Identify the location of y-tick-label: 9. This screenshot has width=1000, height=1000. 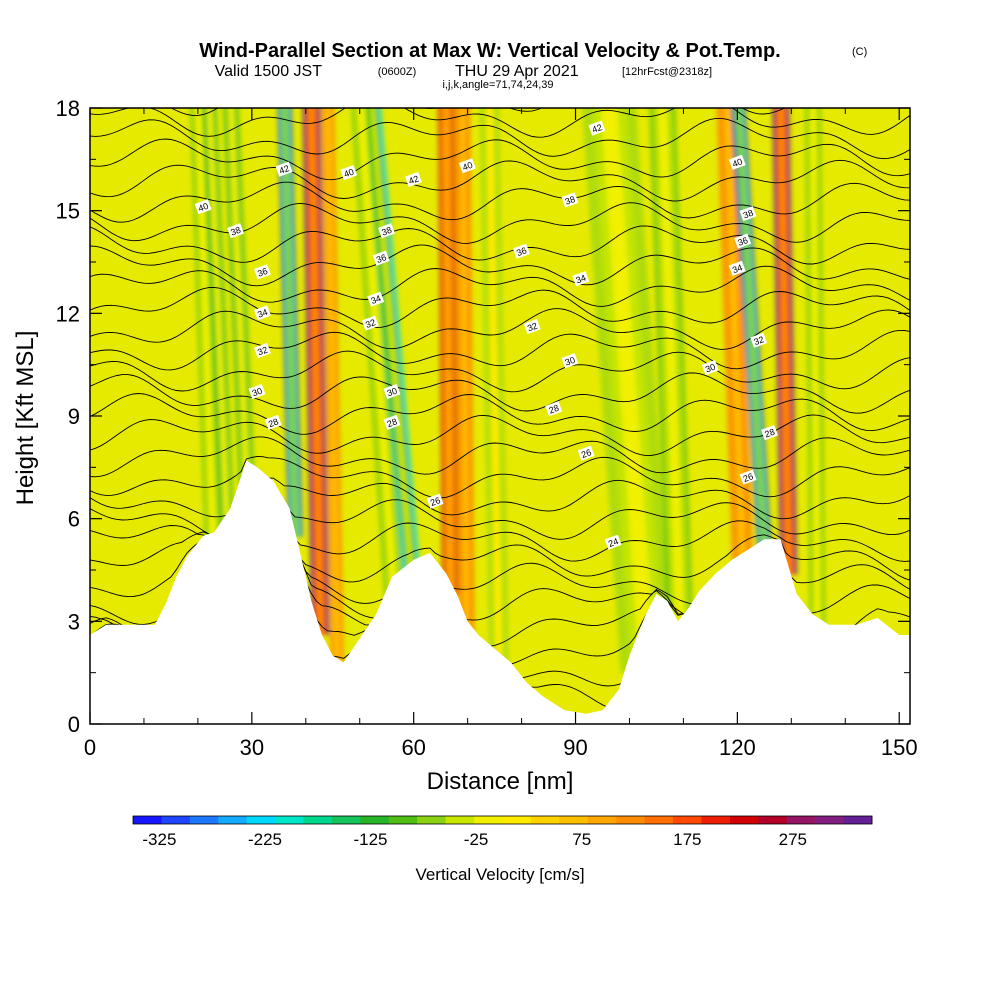
(74, 416).